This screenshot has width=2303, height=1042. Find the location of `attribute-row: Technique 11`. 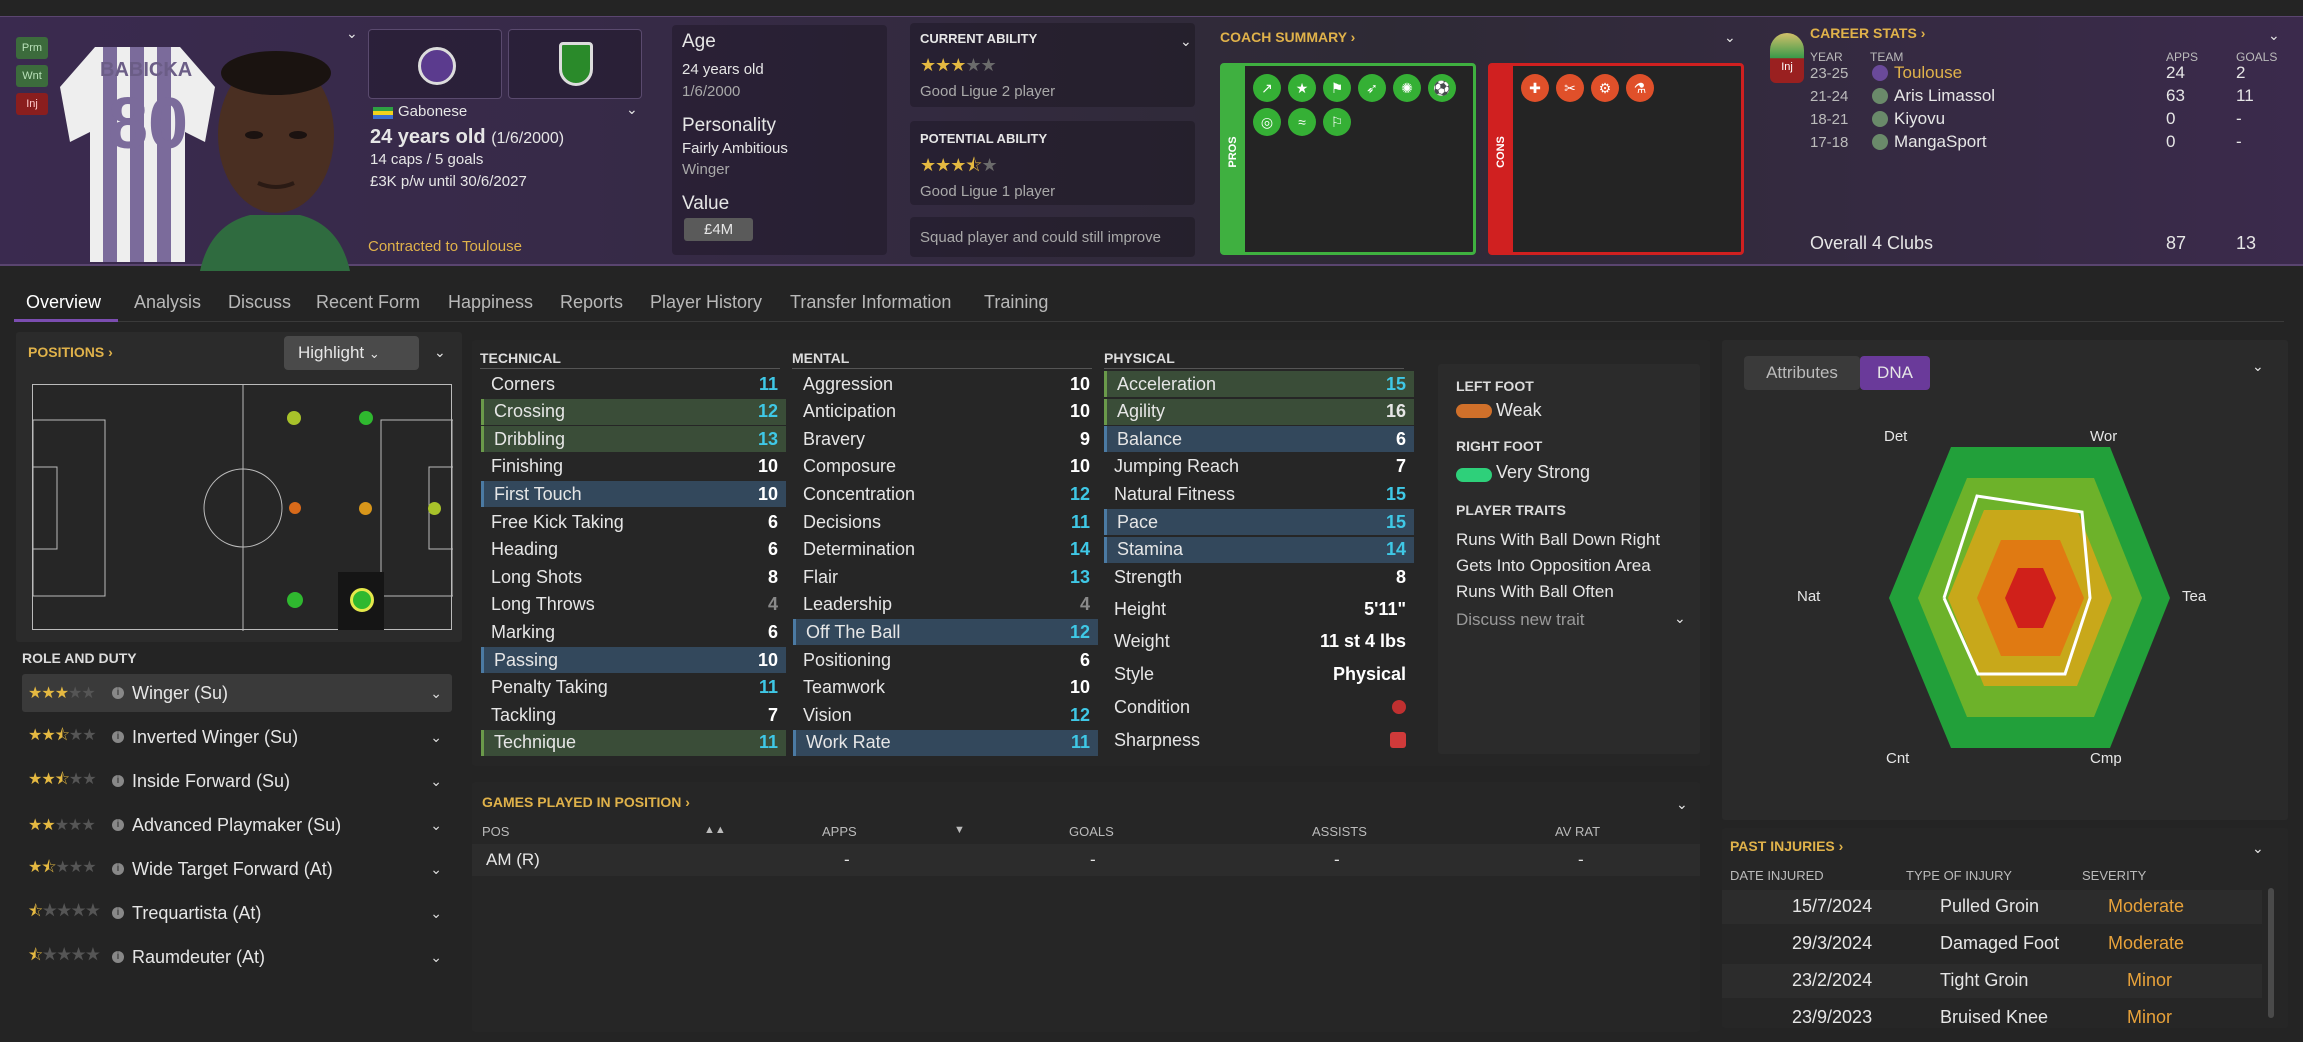

attribute-row: Technique 11 is located at coordinates (633, 742).